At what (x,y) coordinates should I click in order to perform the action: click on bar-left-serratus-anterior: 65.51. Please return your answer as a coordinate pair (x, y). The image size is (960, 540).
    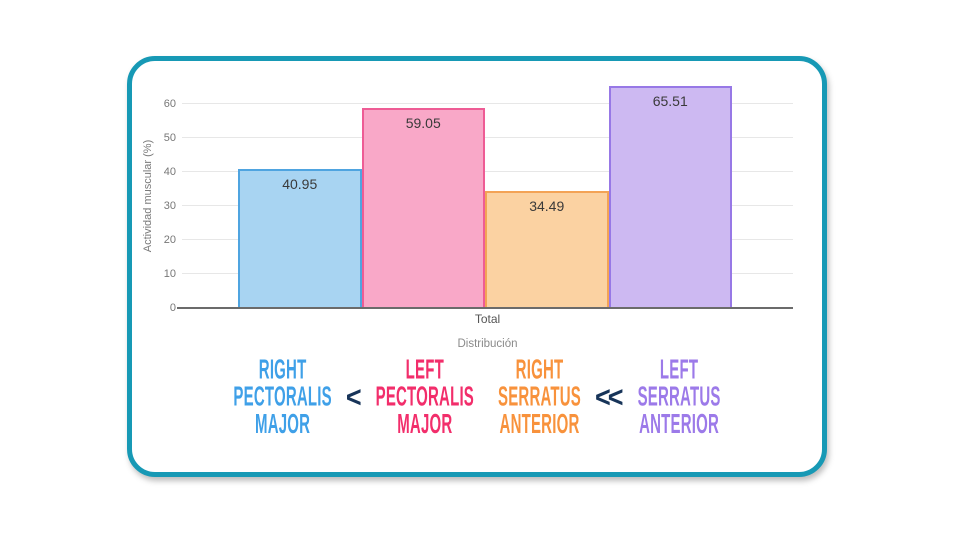
    Looking at the image, I should click on (670, 196).